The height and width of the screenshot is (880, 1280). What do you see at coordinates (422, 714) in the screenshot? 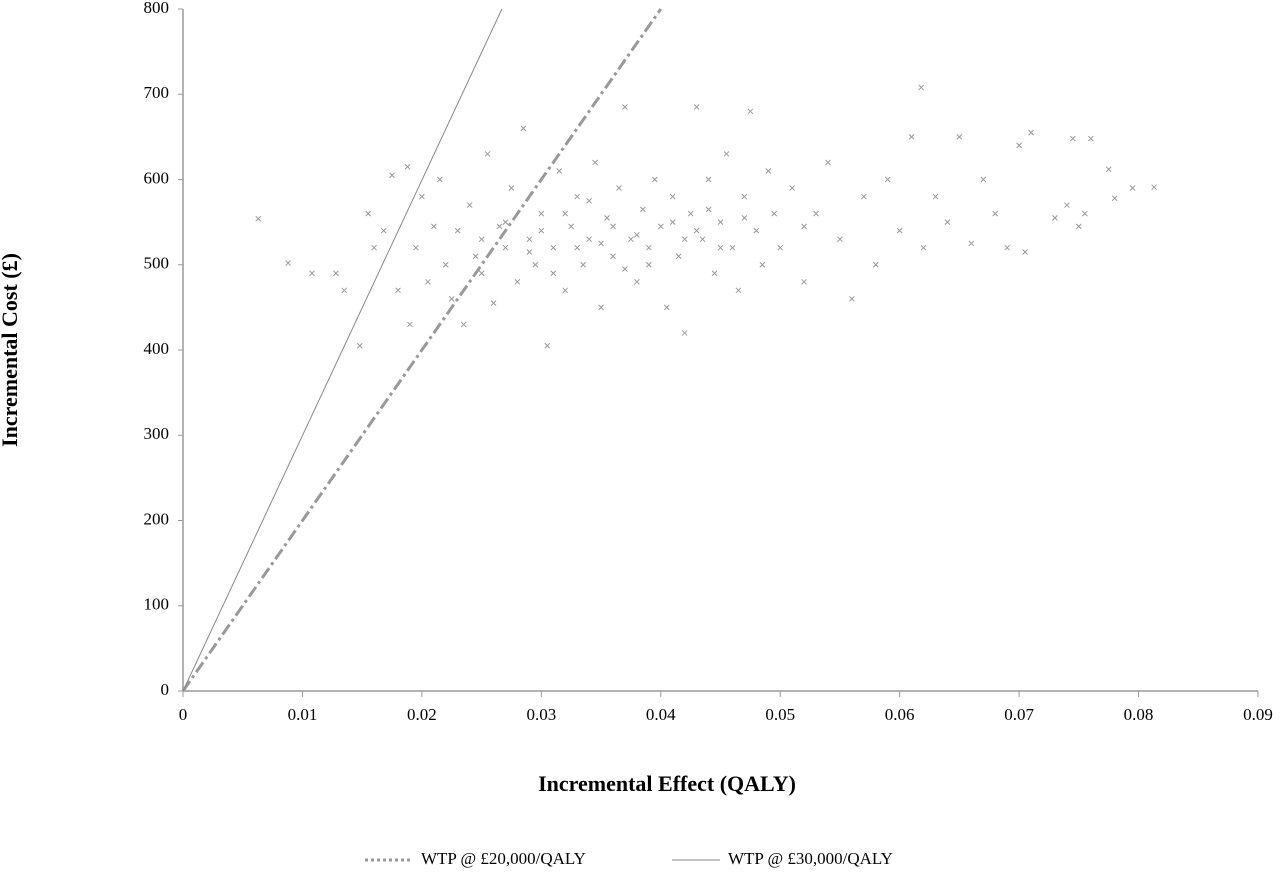
I see `x-tick-label: 0.02` at bounding box center [422, 714].